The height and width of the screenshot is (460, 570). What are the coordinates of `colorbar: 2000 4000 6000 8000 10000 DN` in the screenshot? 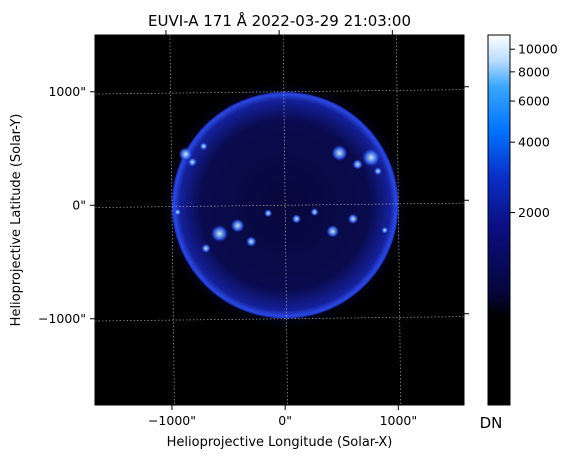 It's located at (519, 233).